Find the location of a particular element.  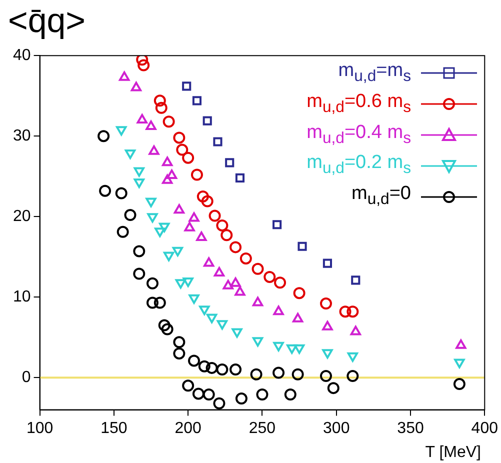

x-tick-label: 100 is located at coordinates (40, 428).